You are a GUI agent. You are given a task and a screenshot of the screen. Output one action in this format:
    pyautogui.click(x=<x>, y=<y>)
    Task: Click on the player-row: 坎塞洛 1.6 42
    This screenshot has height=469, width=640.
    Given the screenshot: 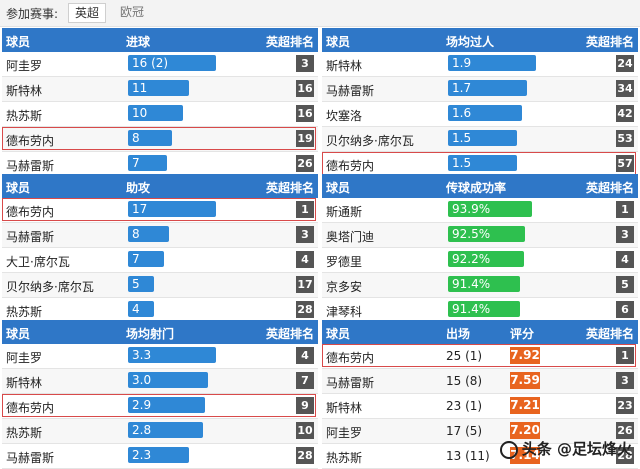 What is the action you would take?
    pyautogui.click(x=480, y=114)
    